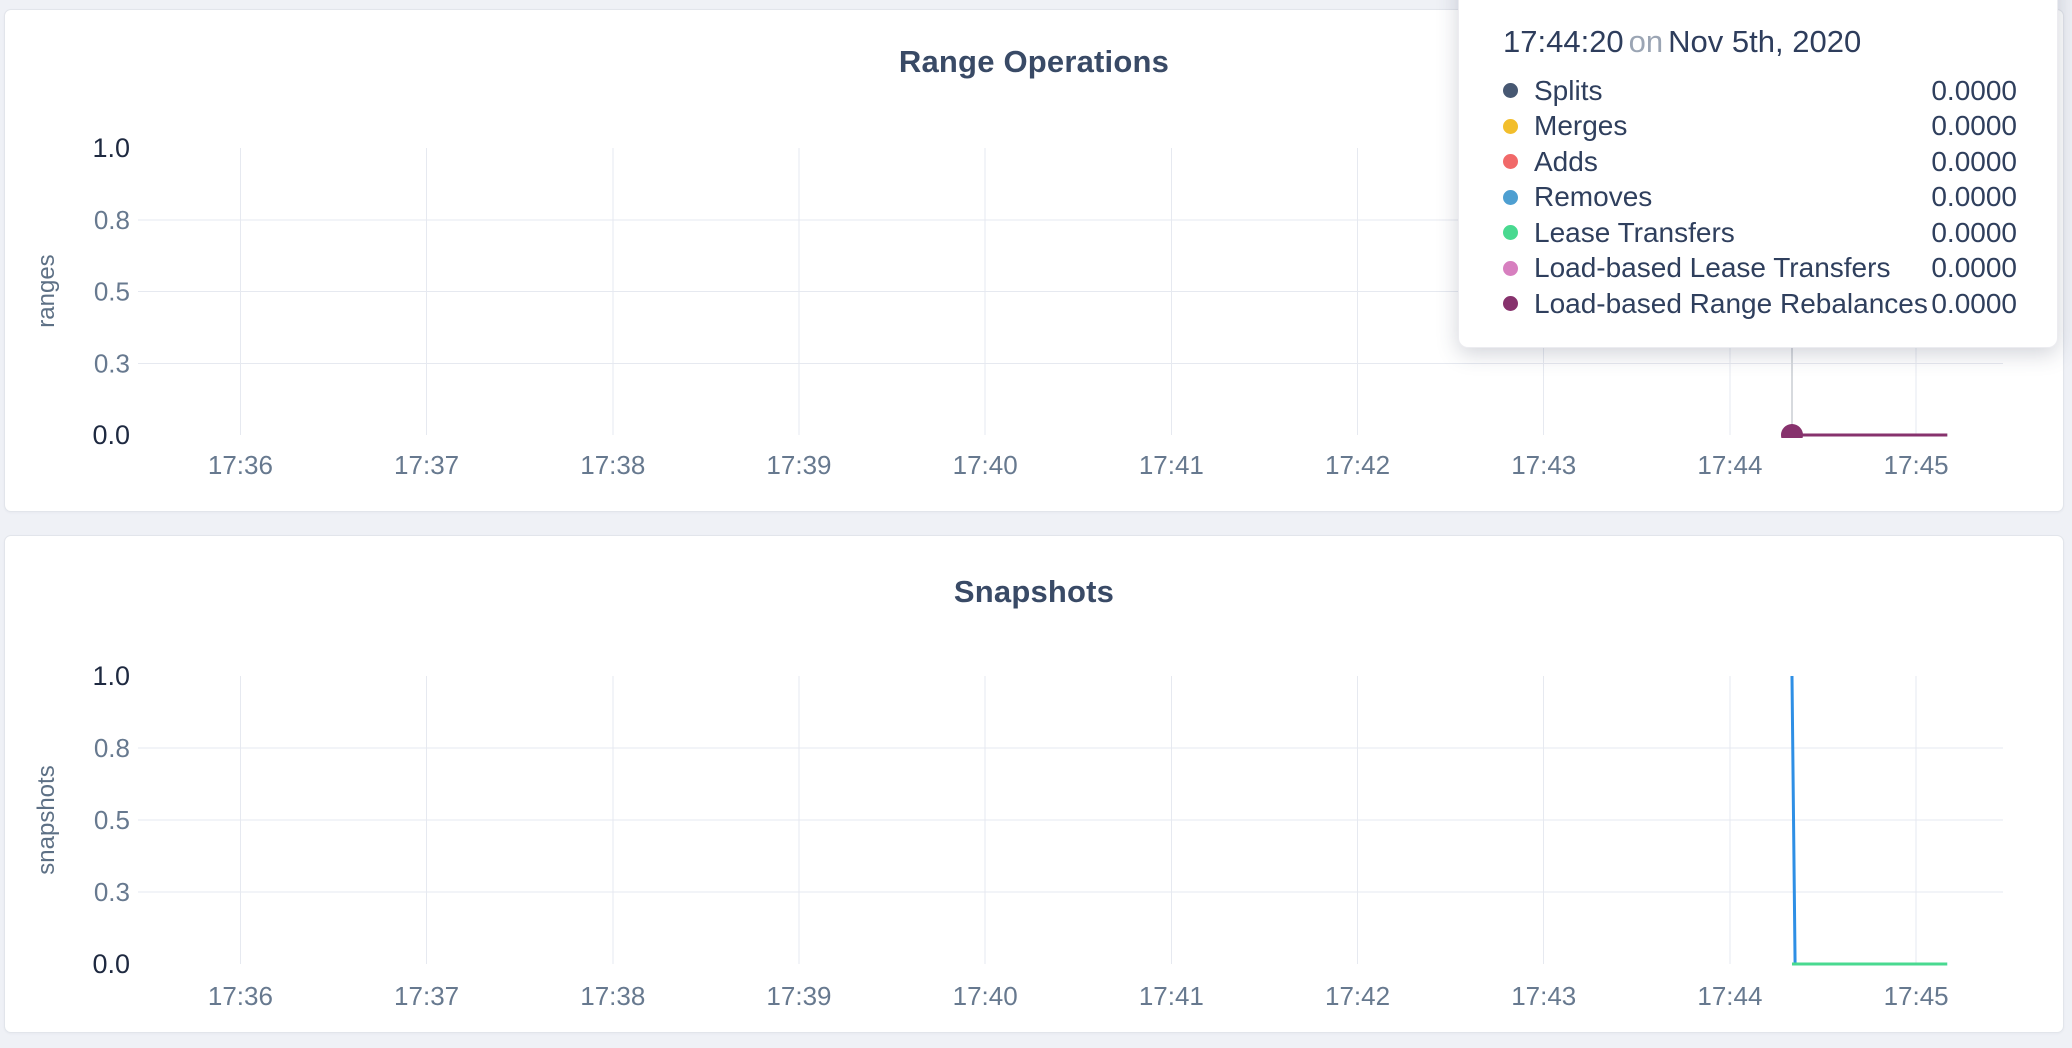 This screenshot has width=2072, height=1048. Describe the element at coordinates (1568, 90) in the screenshot. I see `series-label: Splits` at that location.